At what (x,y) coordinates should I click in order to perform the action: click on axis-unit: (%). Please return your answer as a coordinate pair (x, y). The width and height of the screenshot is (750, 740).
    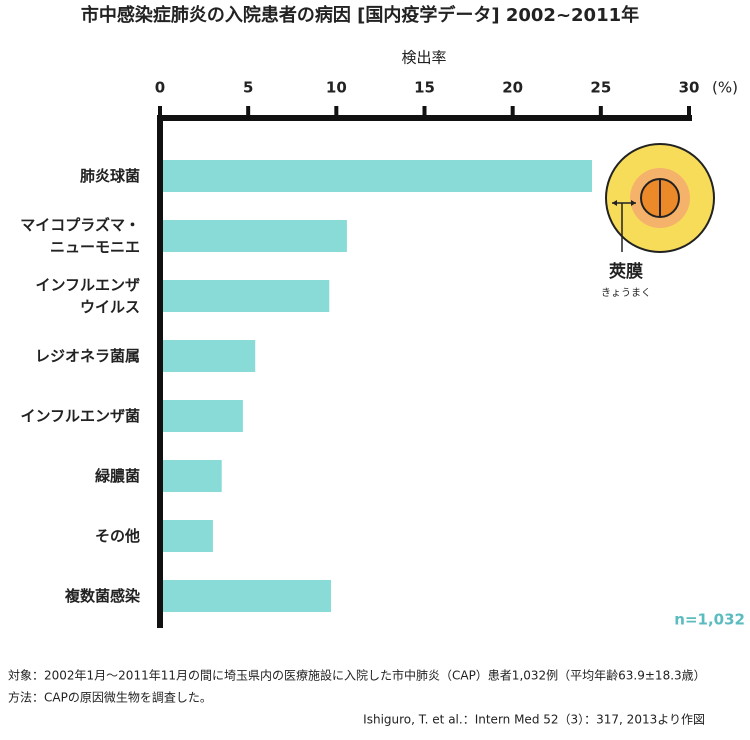
    Looking at the image, I should click on (725, 88).